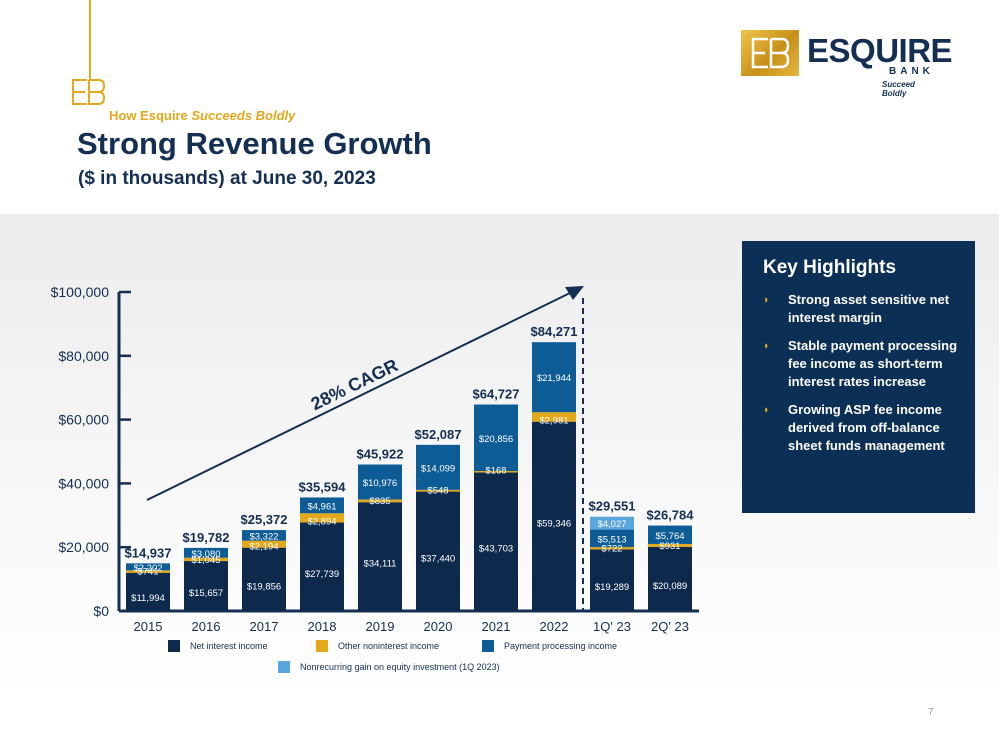  I want to click on data-label: $835, so click(379, 501).